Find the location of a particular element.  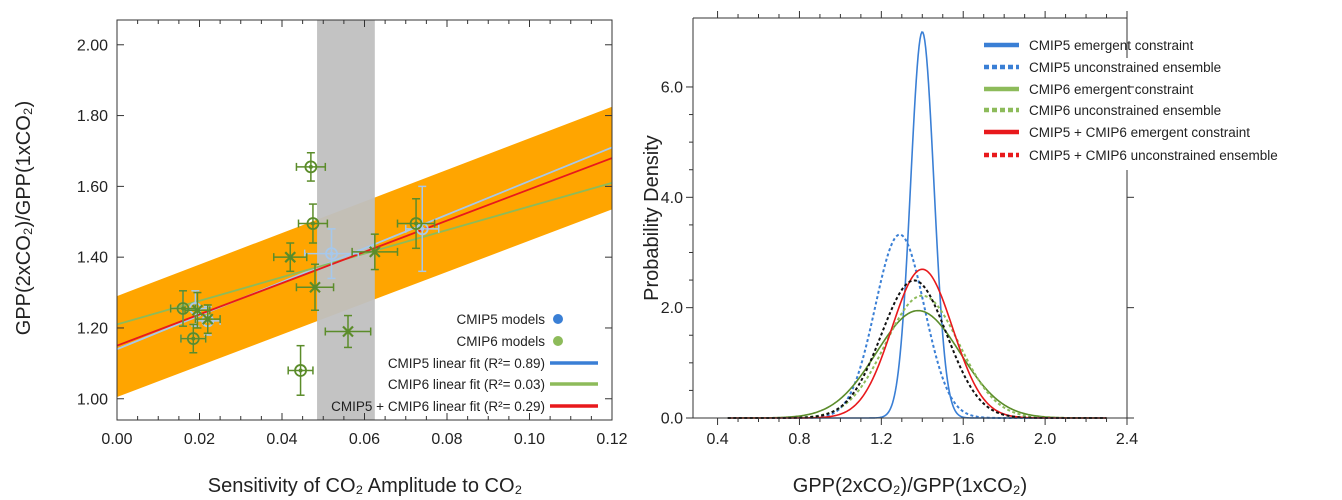

cmip6-unconstrained-curve is located at coordinates (917, 356).